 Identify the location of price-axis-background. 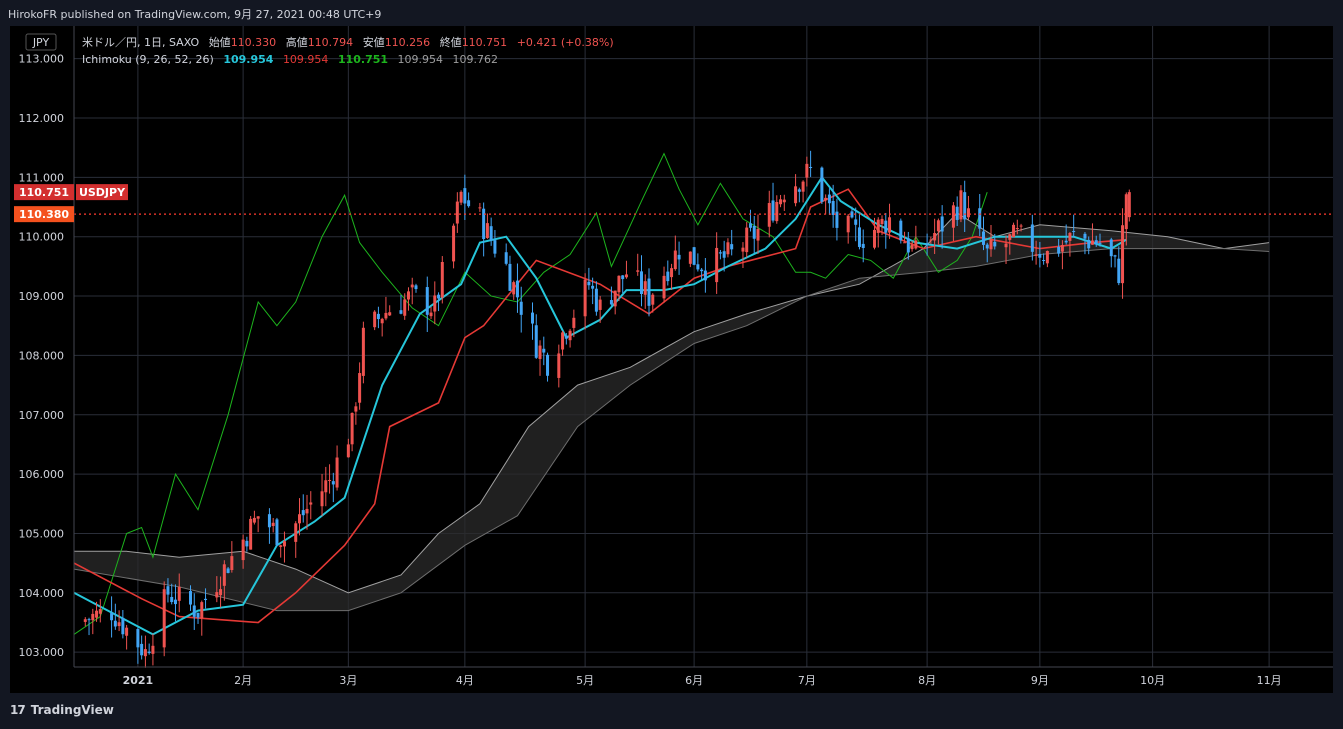
(42, 359).